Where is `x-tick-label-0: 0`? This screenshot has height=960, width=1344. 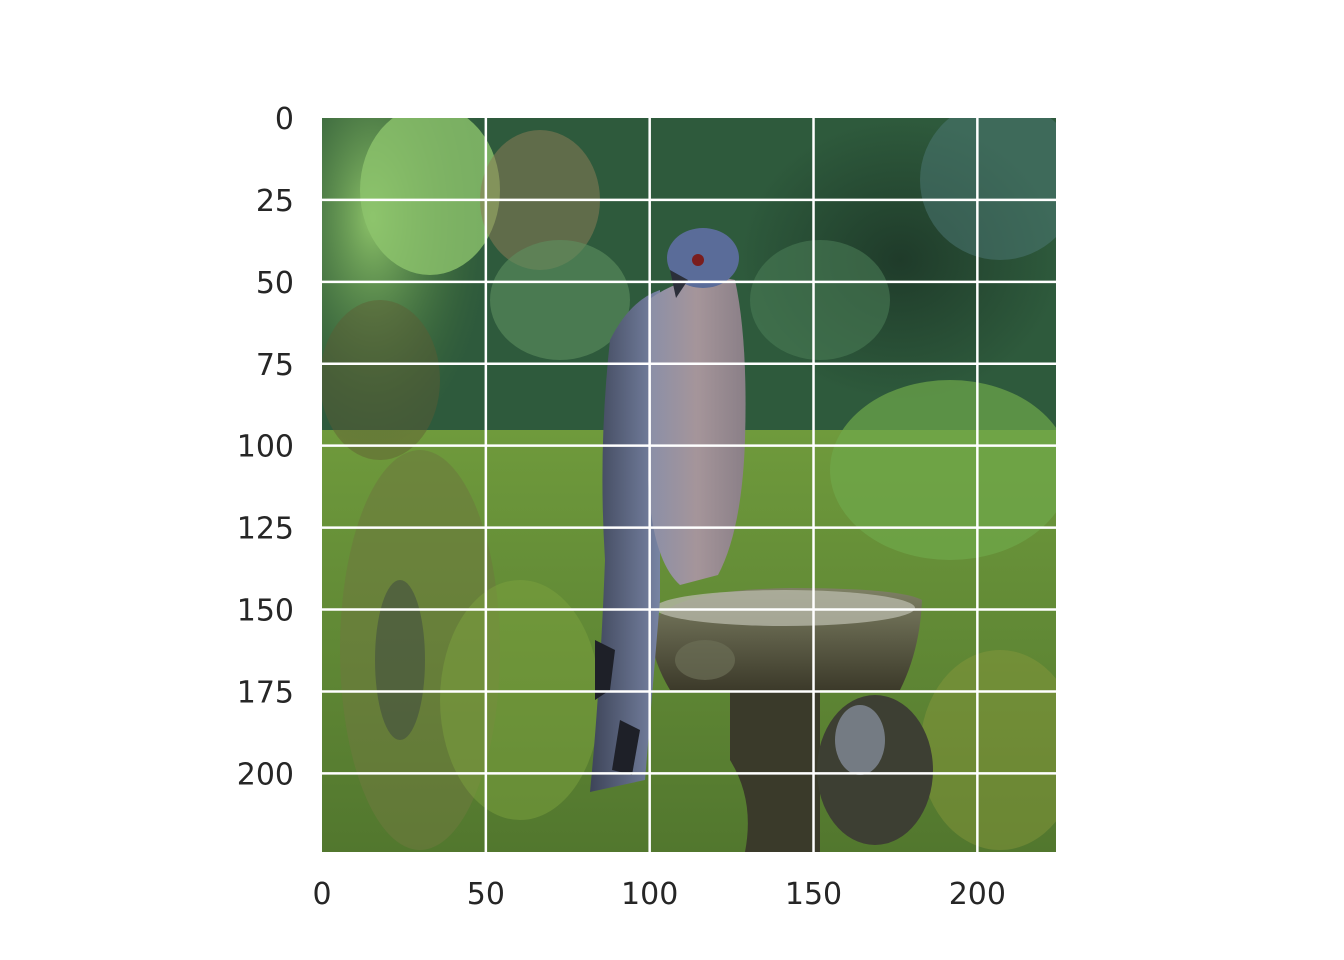
x-tick-label-0: 0 is located at coordinates (321, 894).